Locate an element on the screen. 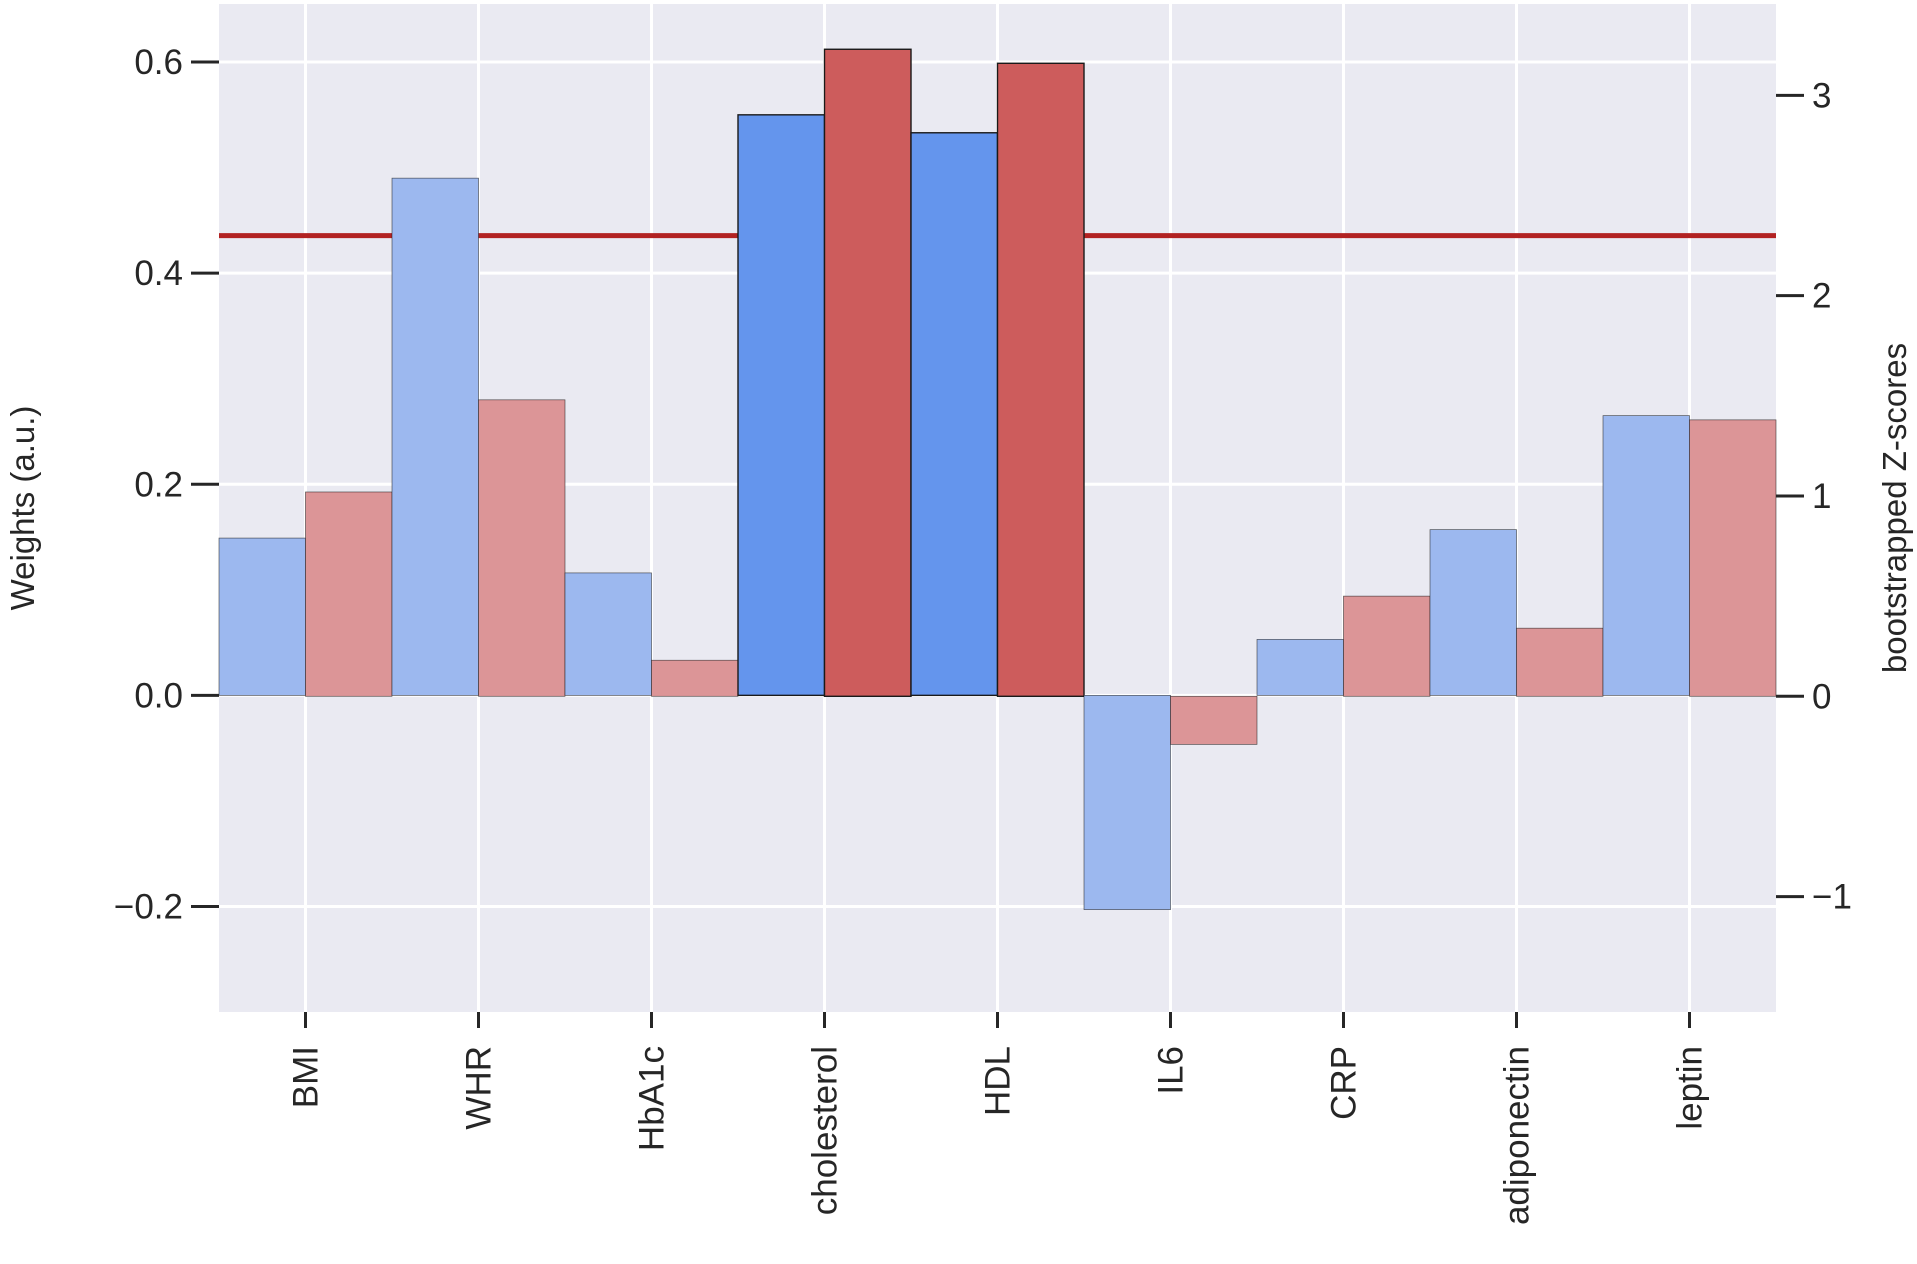  left-axis-label: Weights (a.u.) is located at coordinates (22, 508).